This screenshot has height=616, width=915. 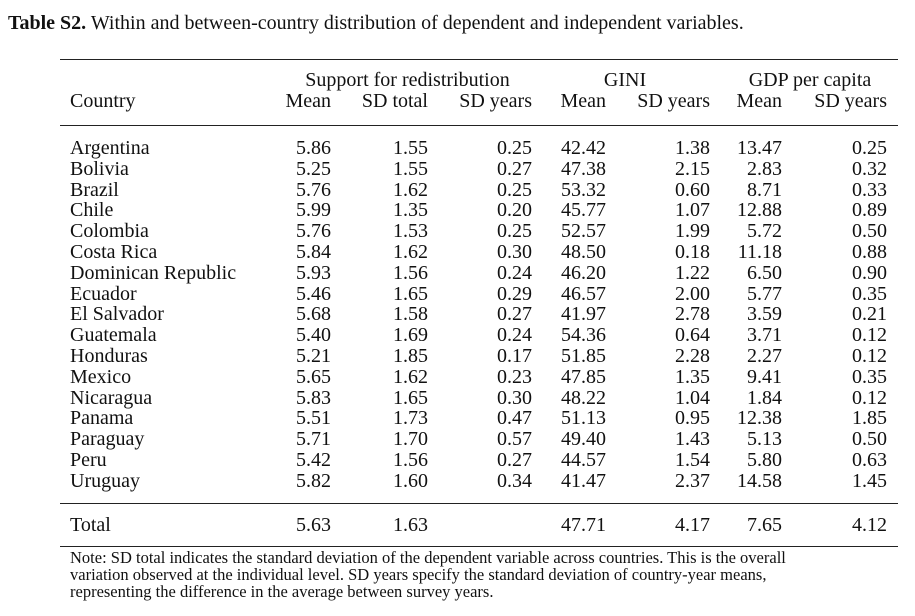 What do you see at coordinates (313, 148) in the screenshot?
I see `value-cell: 5.86` at bounding box center [313, 148].